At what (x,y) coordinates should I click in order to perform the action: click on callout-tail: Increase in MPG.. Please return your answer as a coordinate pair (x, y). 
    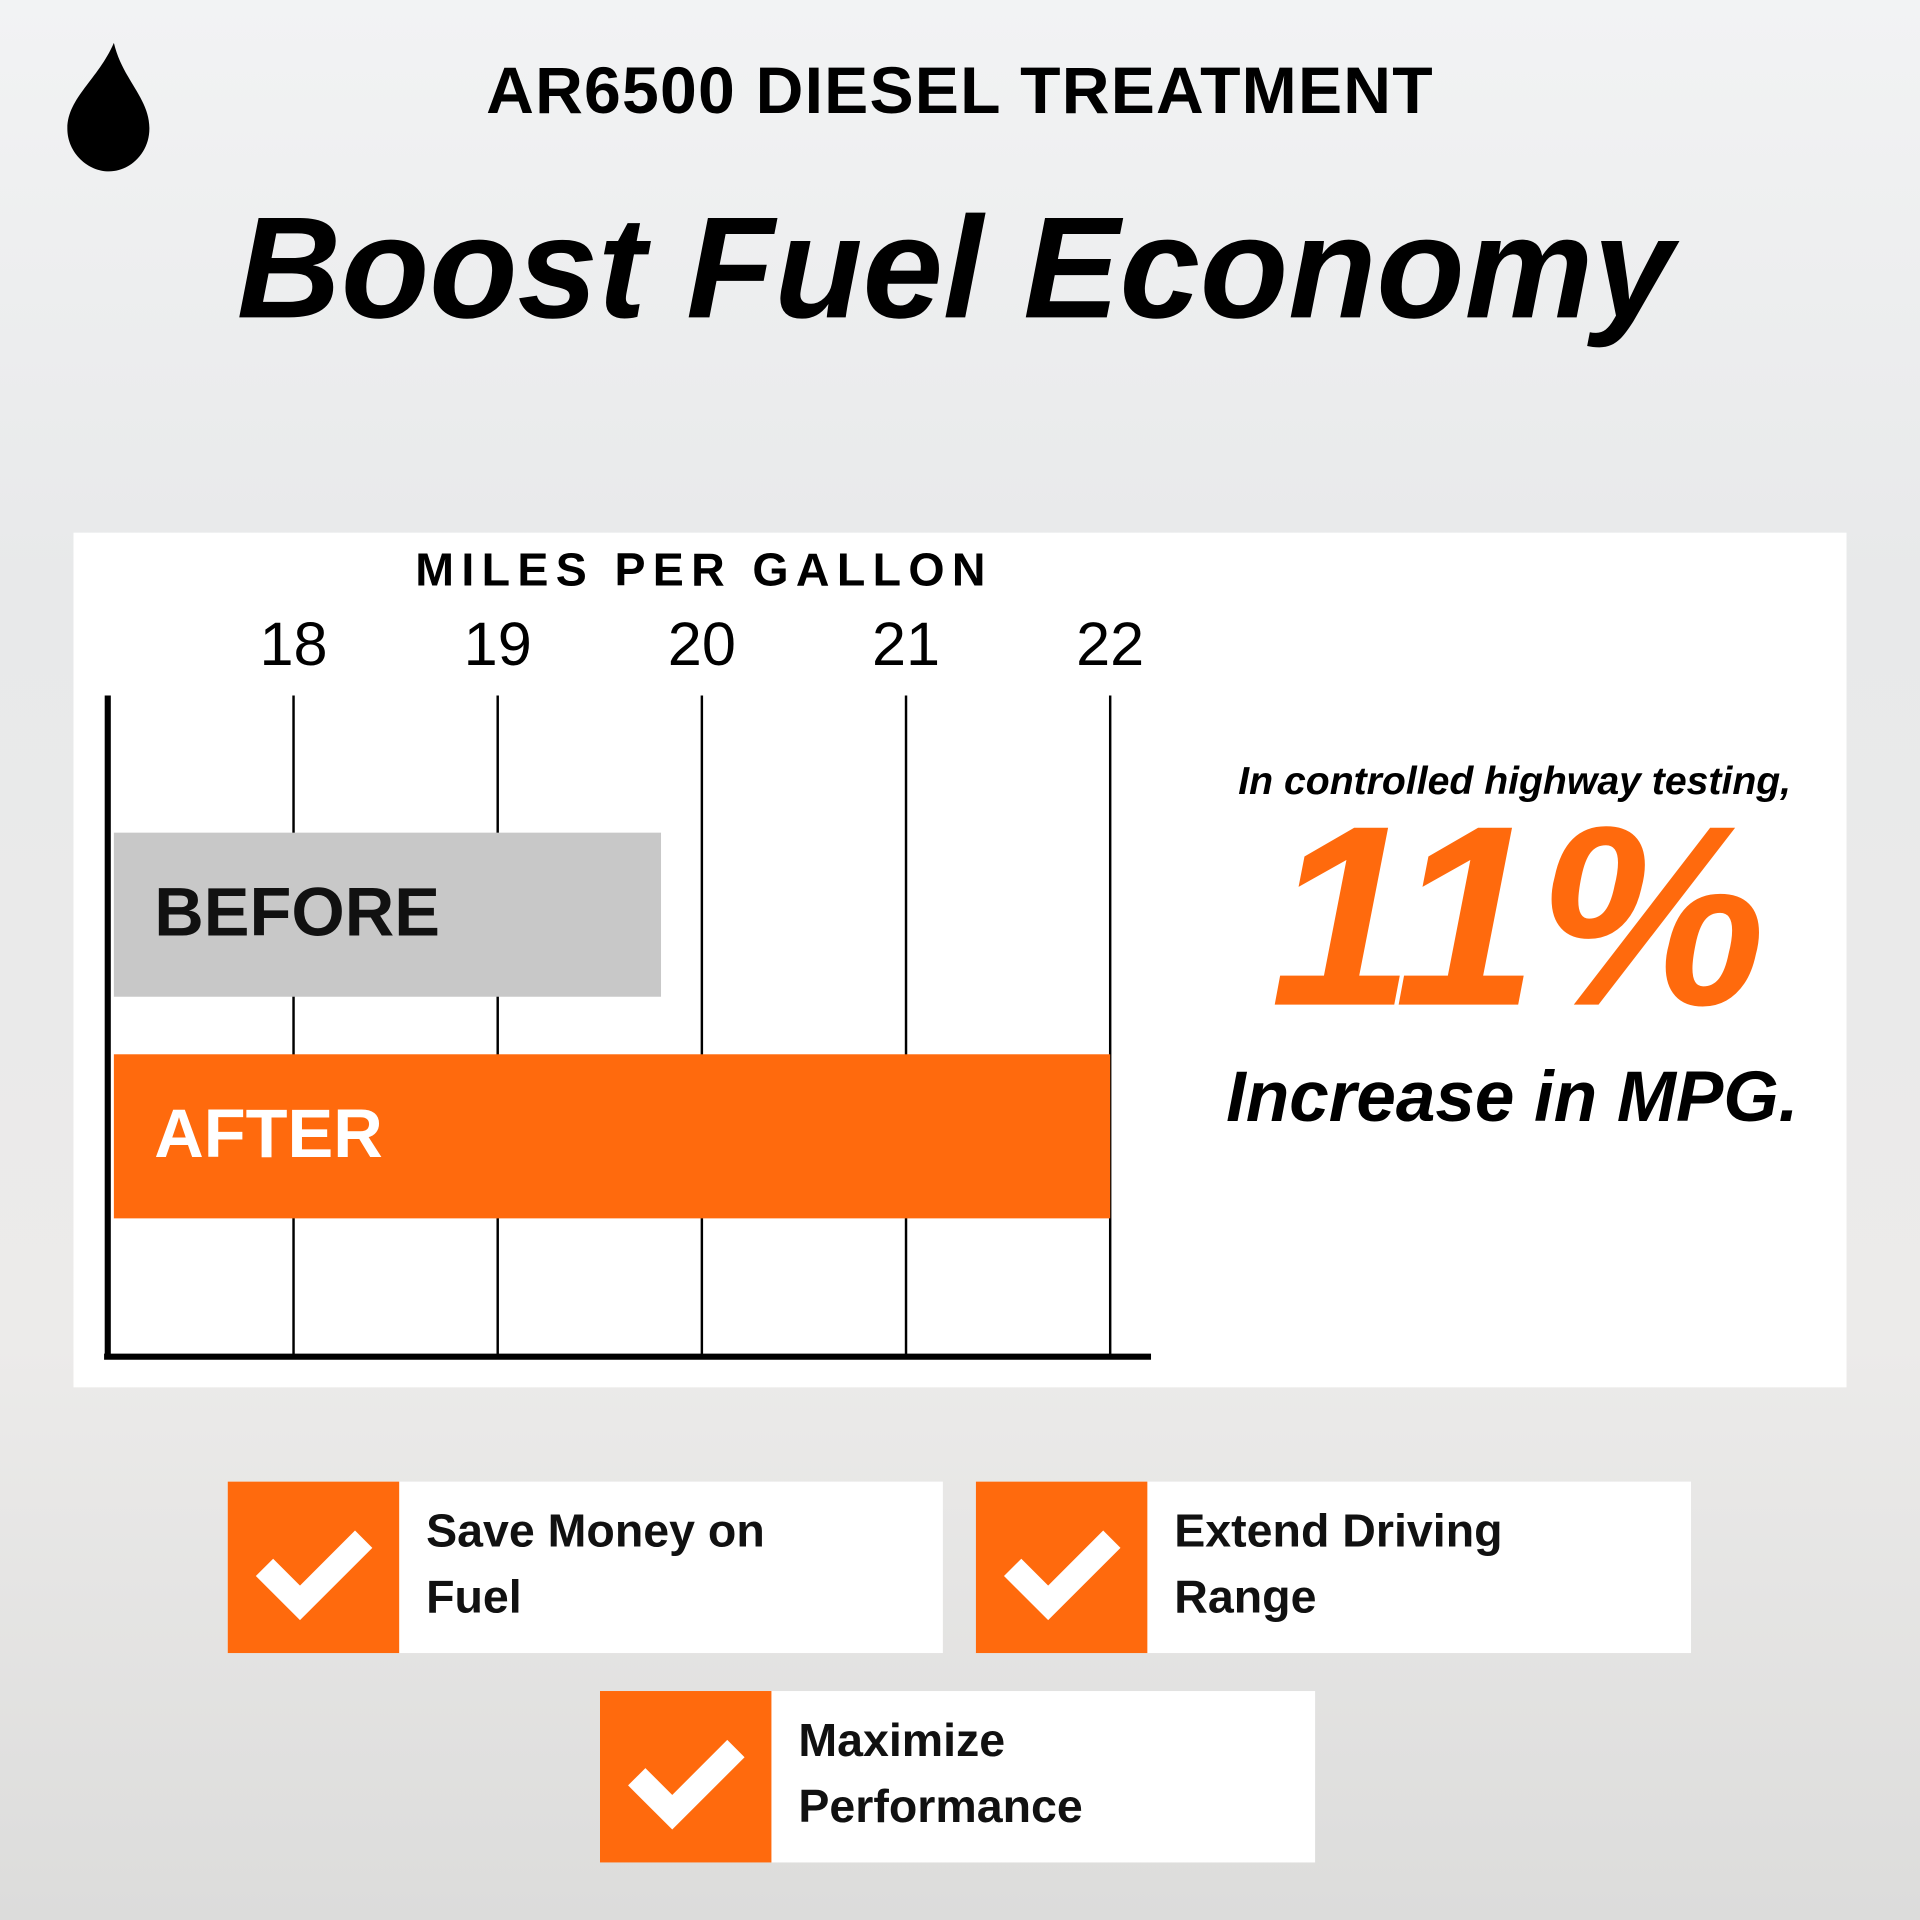
    Looking at the image, I should click on (1512, 1097).